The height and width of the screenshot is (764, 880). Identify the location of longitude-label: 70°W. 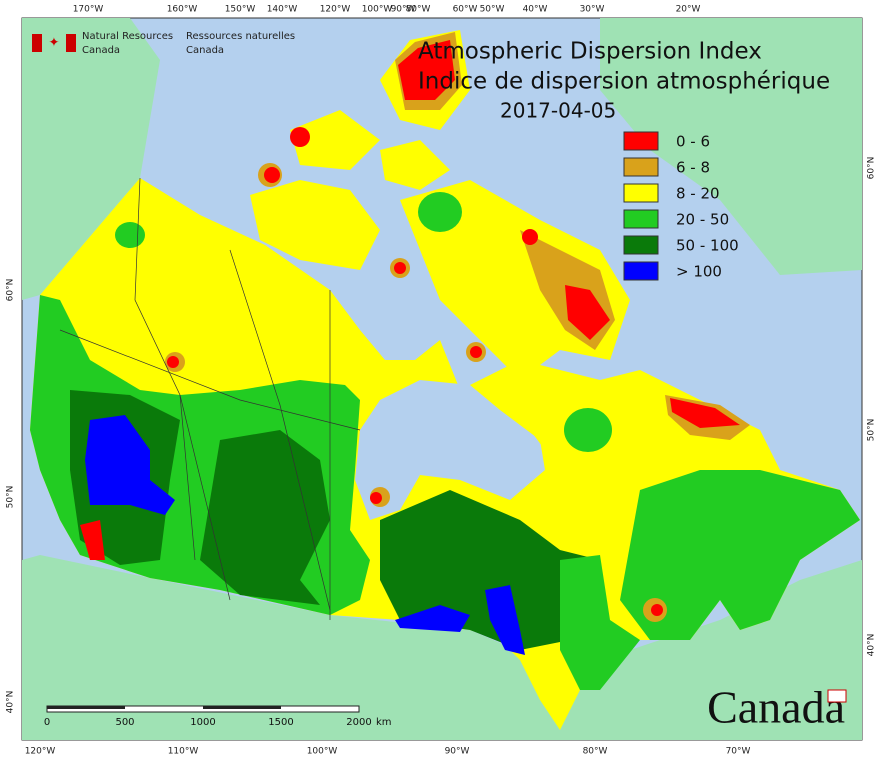
(738, 752).